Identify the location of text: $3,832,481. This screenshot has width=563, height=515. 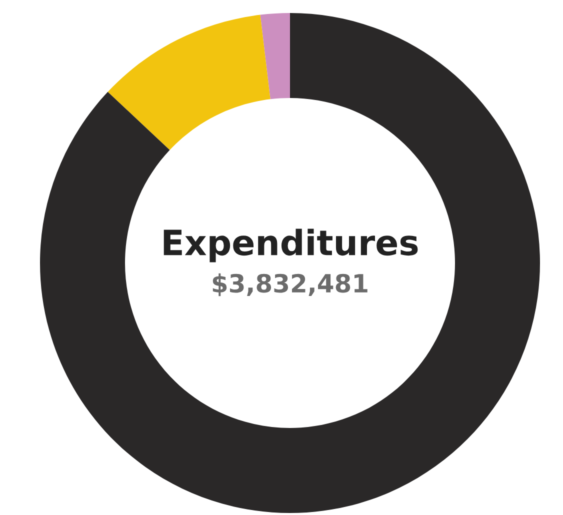
(290, 284).